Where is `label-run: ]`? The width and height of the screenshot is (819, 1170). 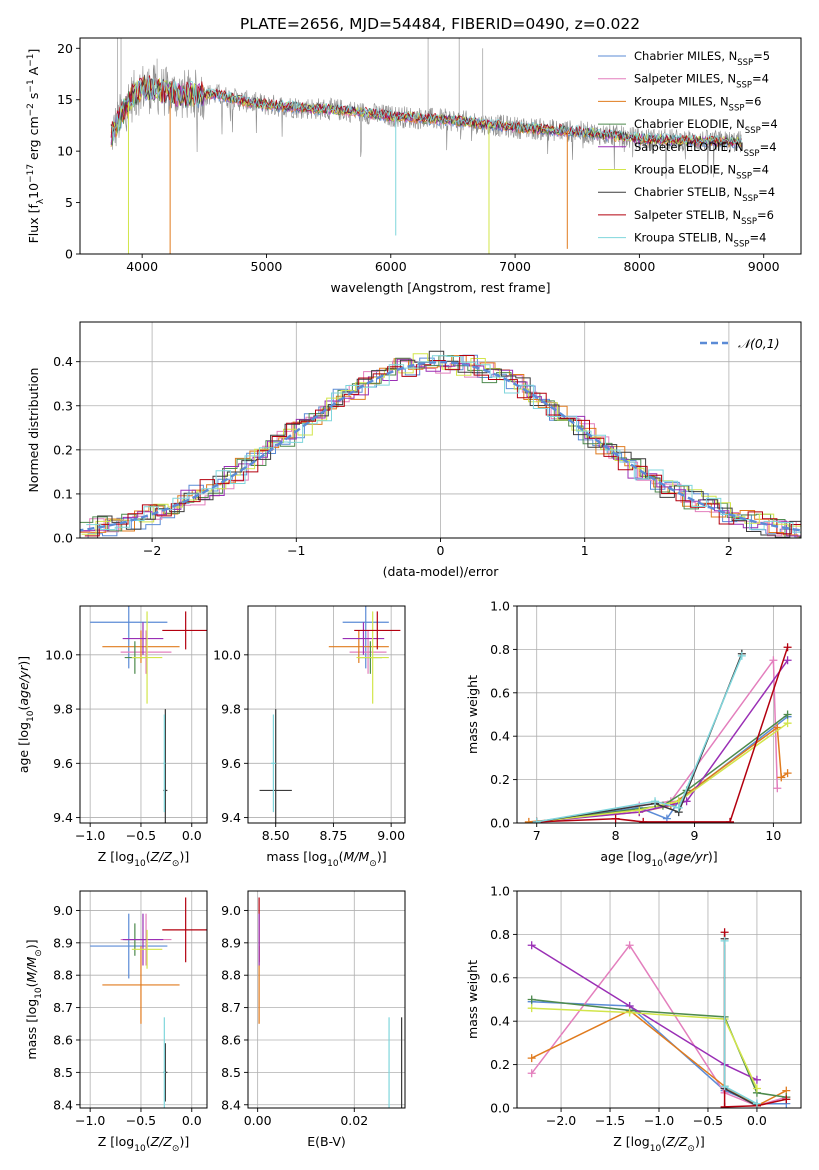
label-run: ] is located at coordinates (33, 51).